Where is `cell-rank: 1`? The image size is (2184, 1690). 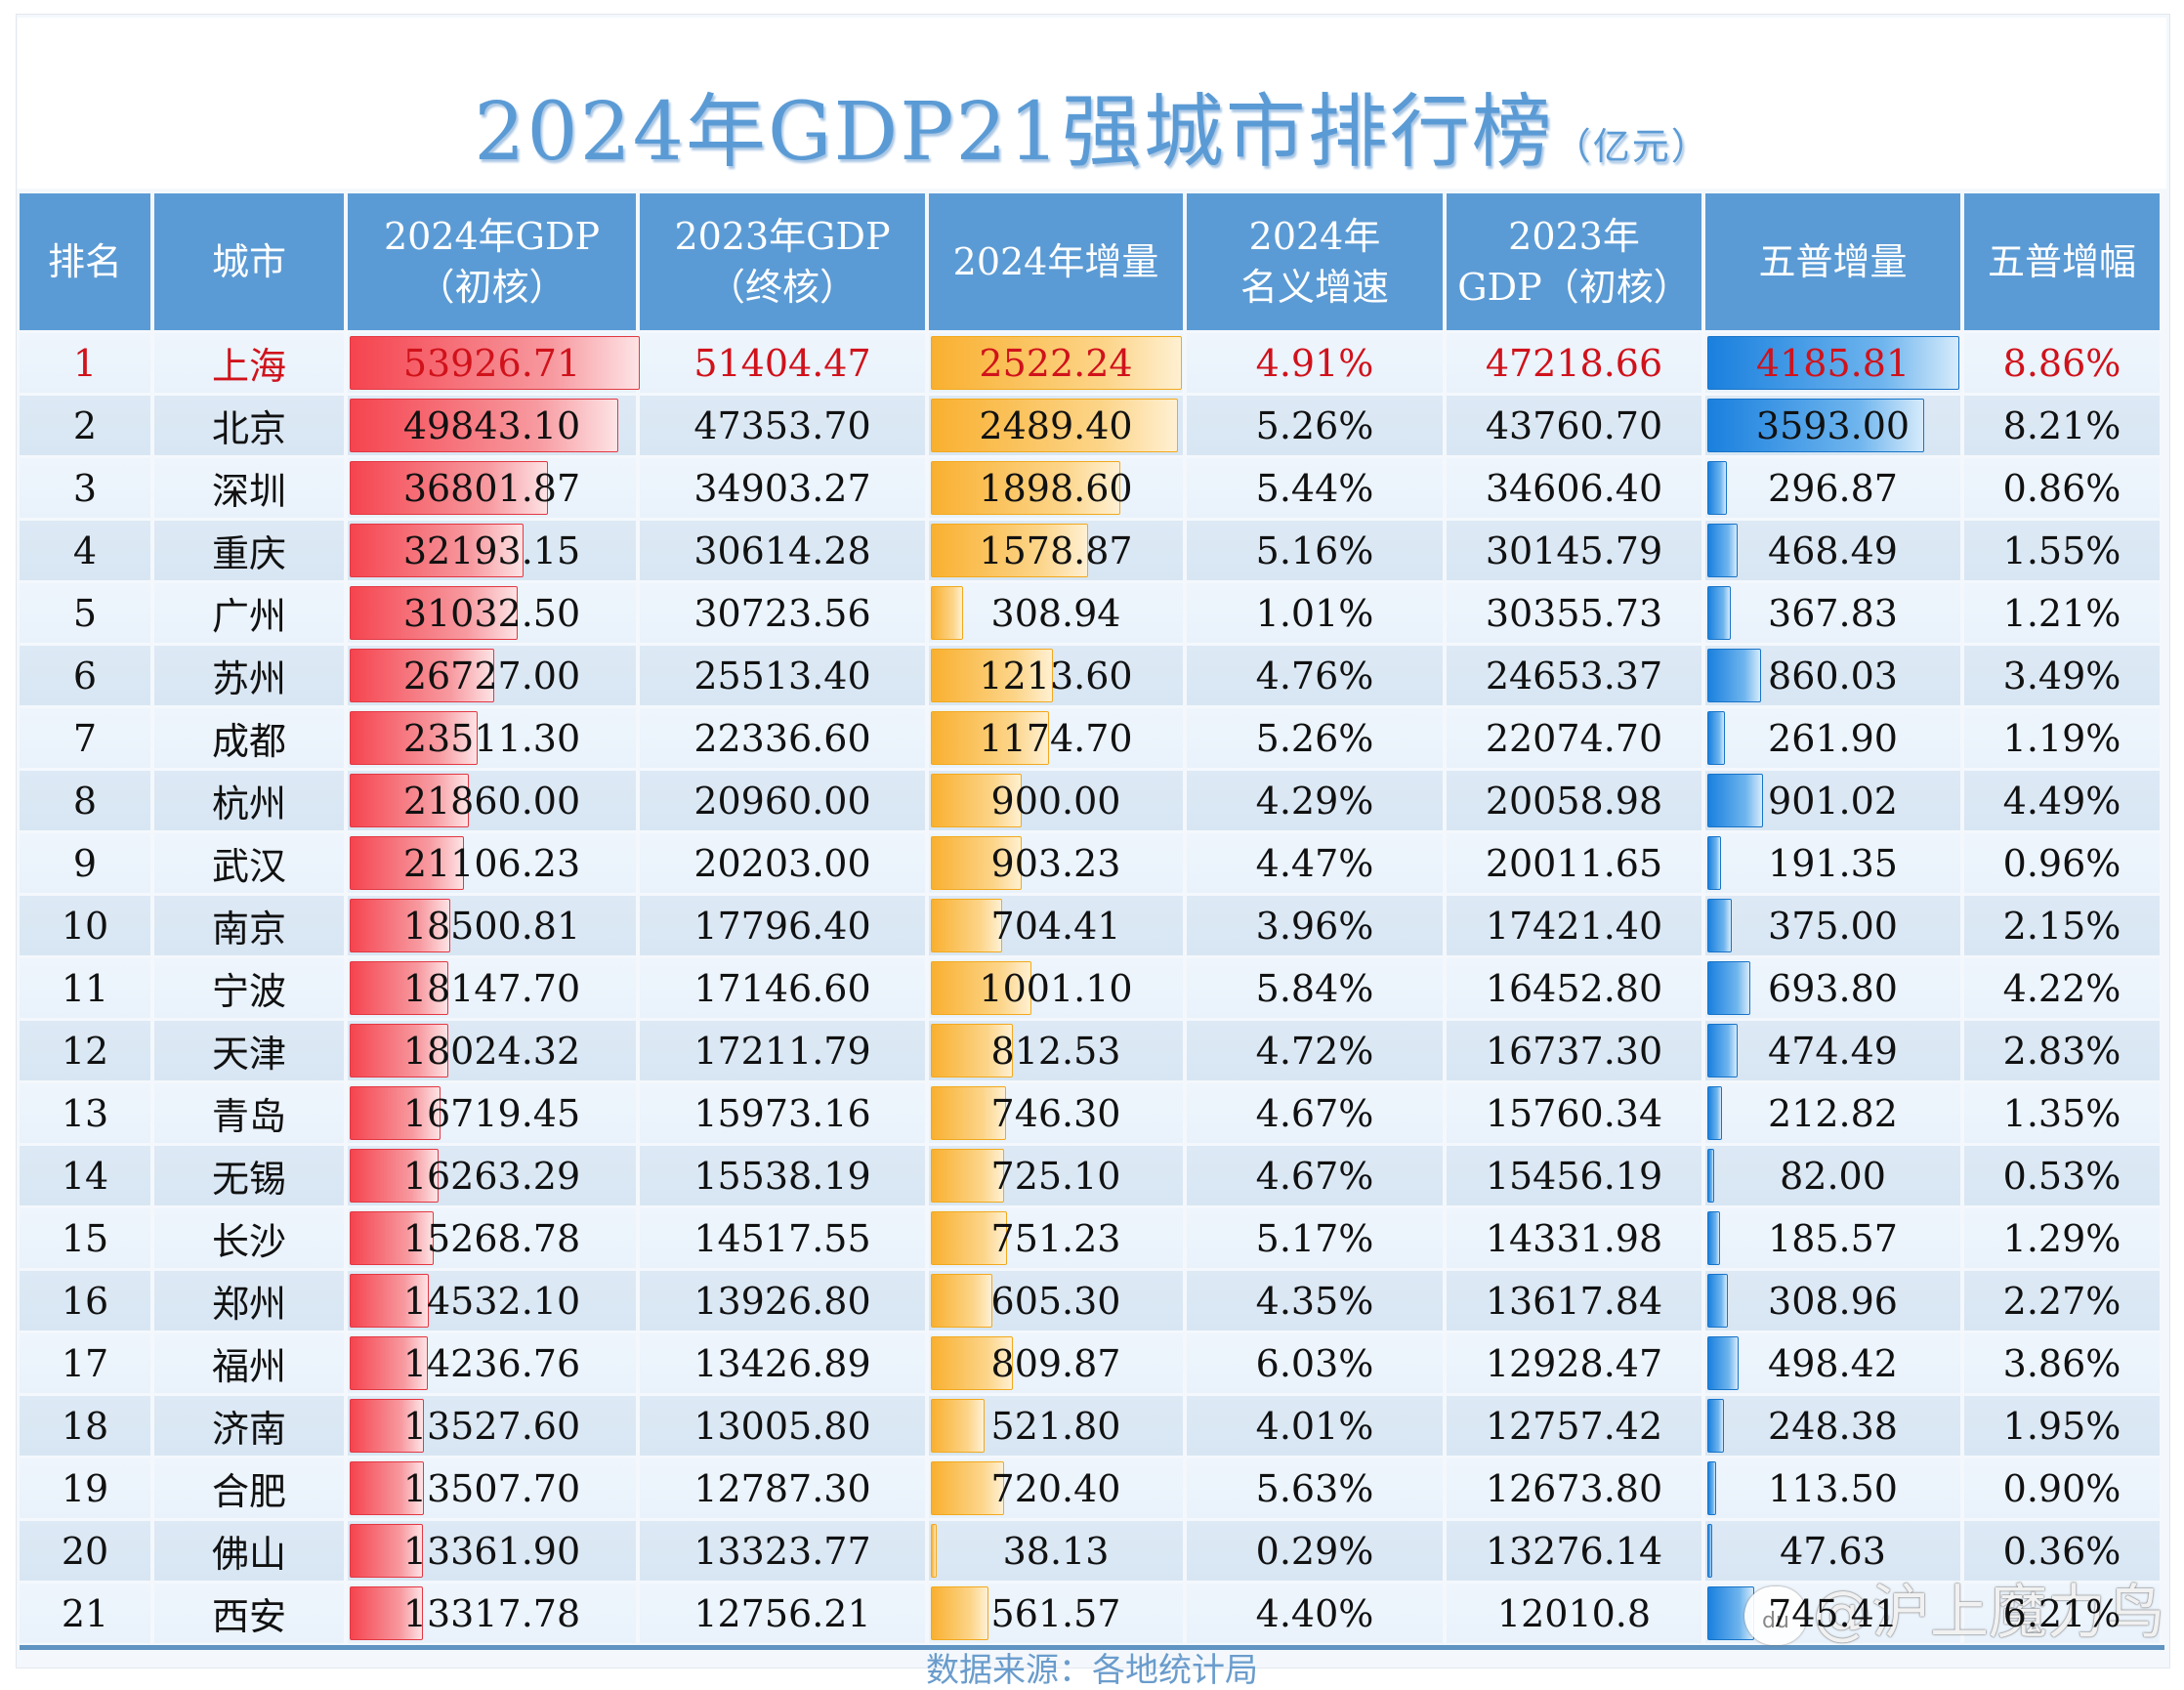
cell-rank: 1 is located at coordinates (85, 363).